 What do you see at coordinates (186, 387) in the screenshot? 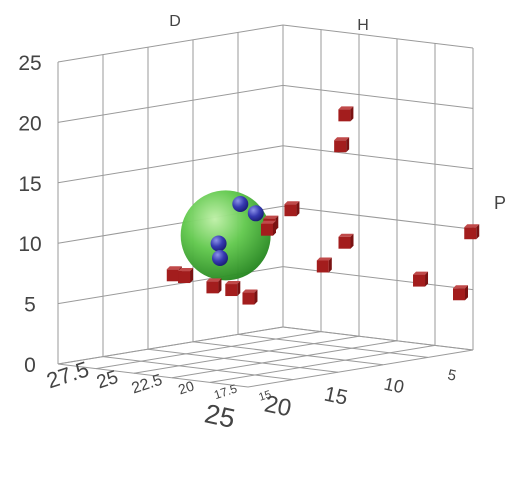
I see `y-tick-label: 20` at bounding box center [186, 387].